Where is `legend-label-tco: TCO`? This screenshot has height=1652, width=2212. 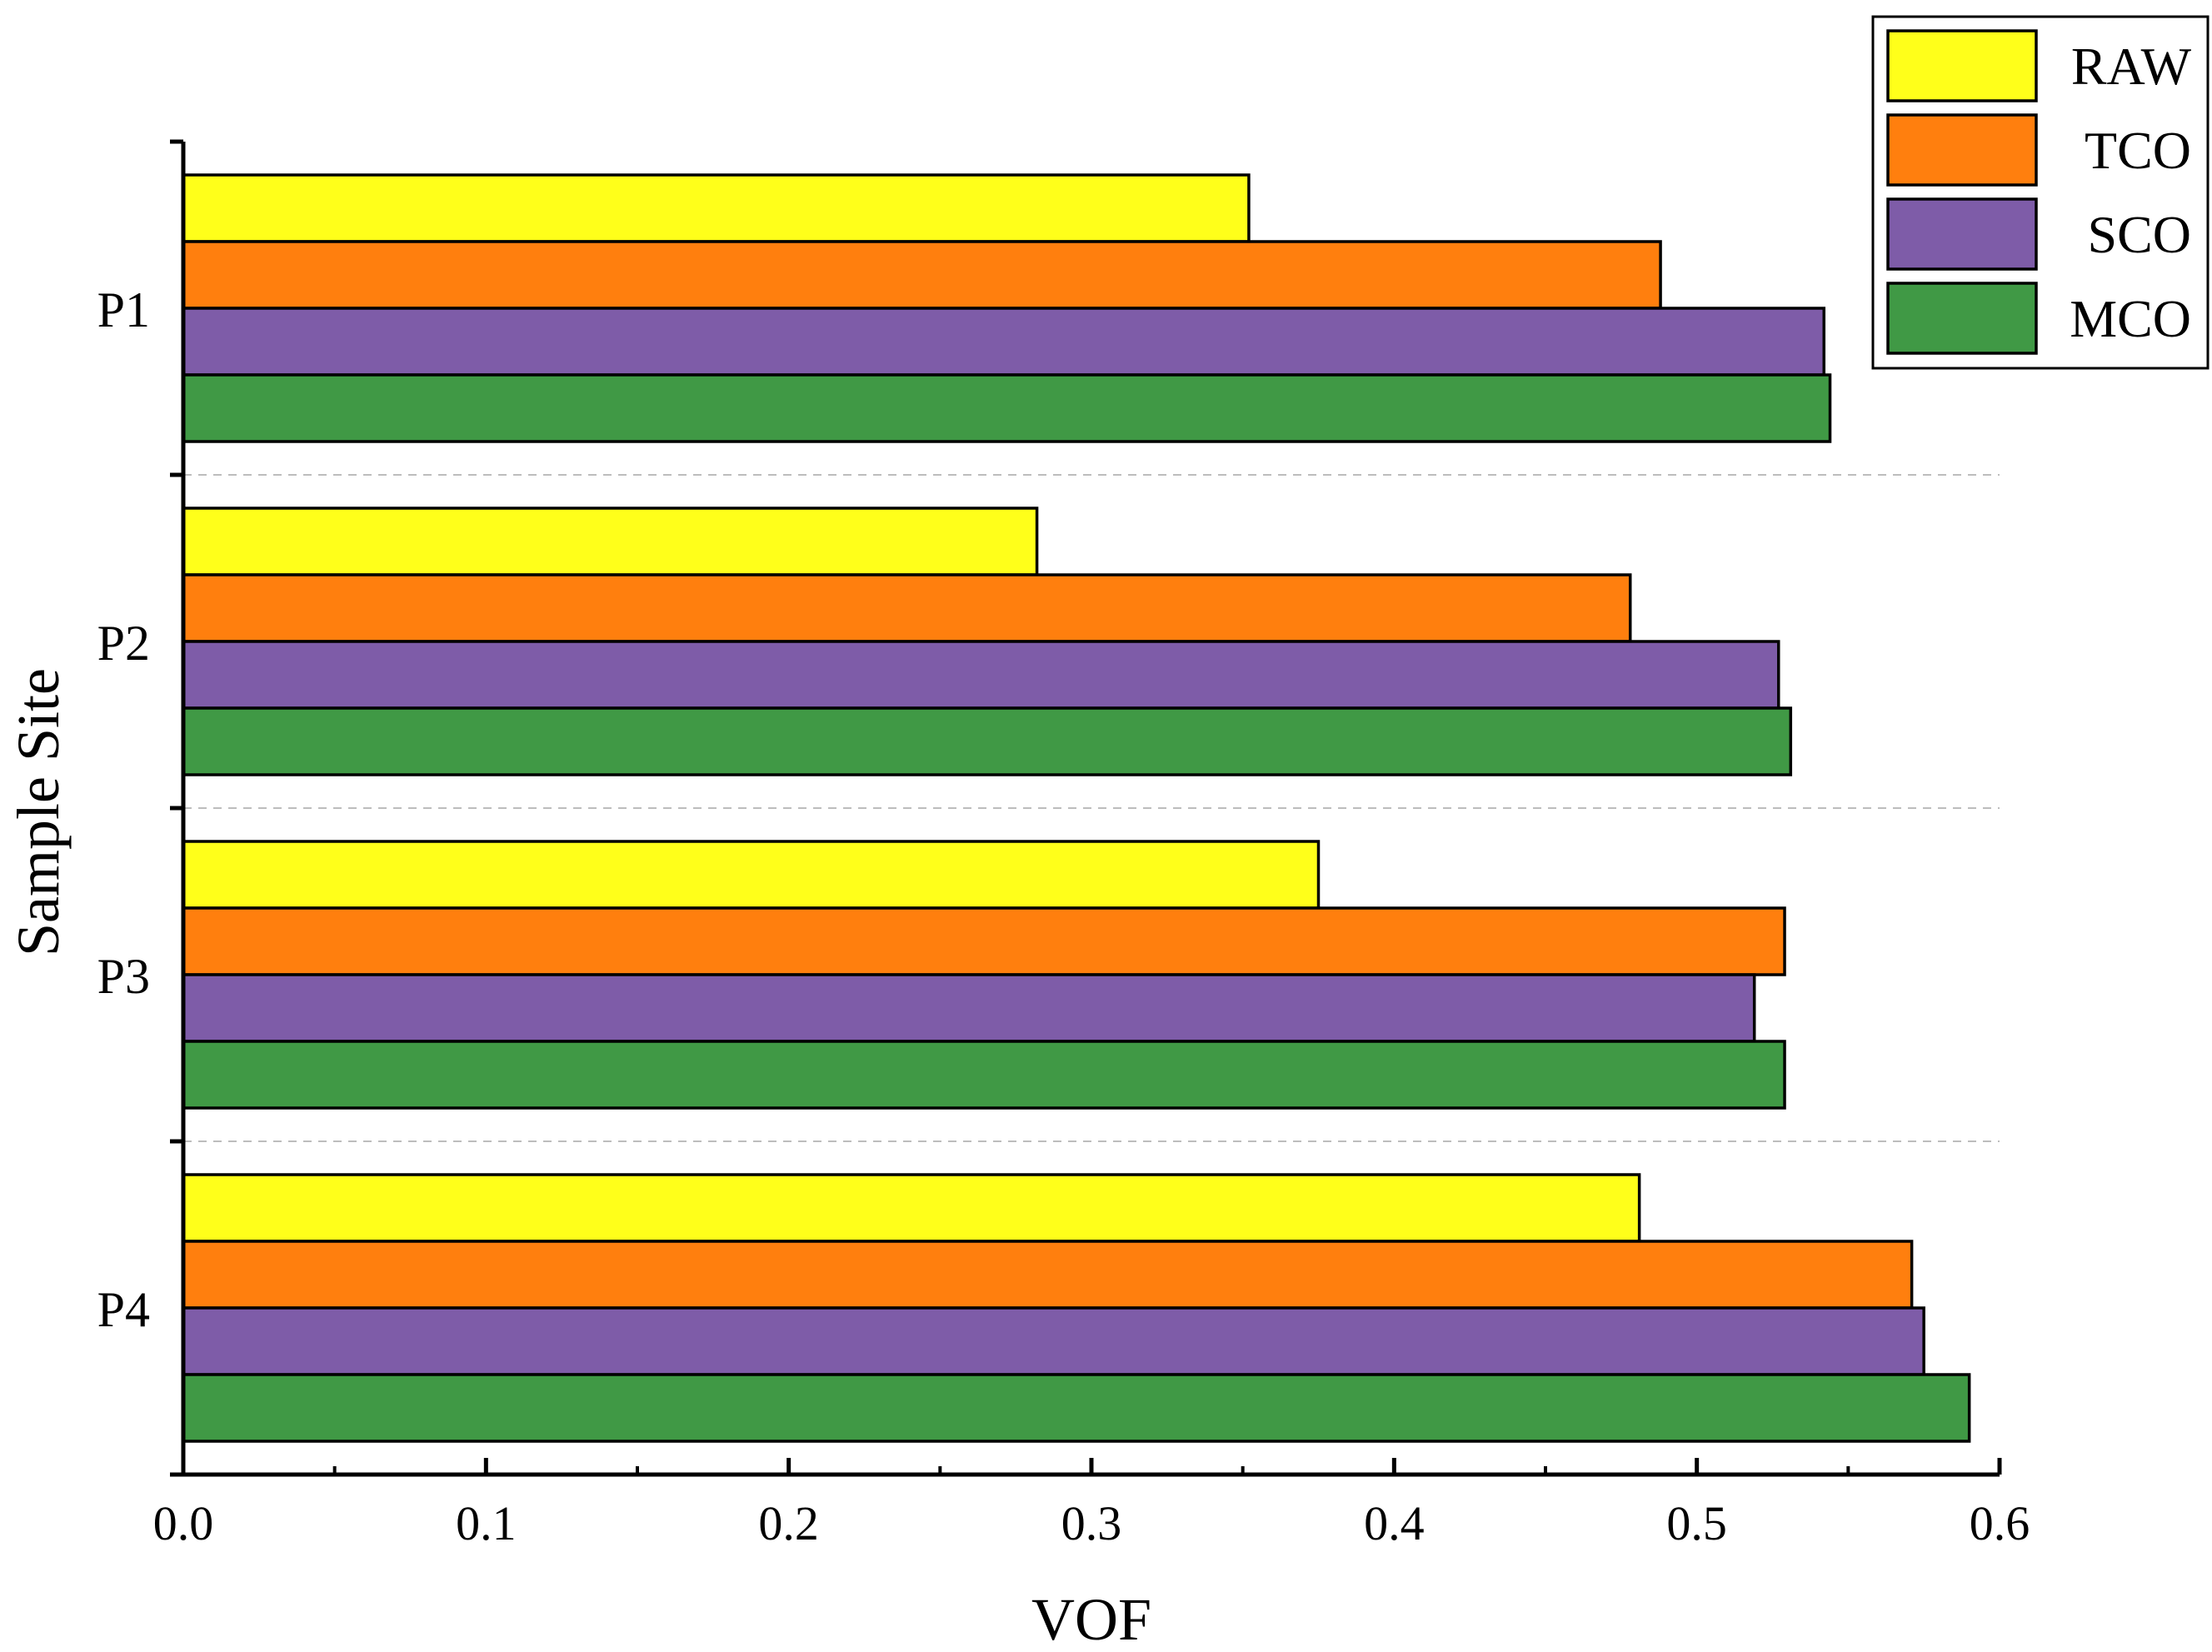 legend-label-tco: TCO is located at coordinates (2138, 150).